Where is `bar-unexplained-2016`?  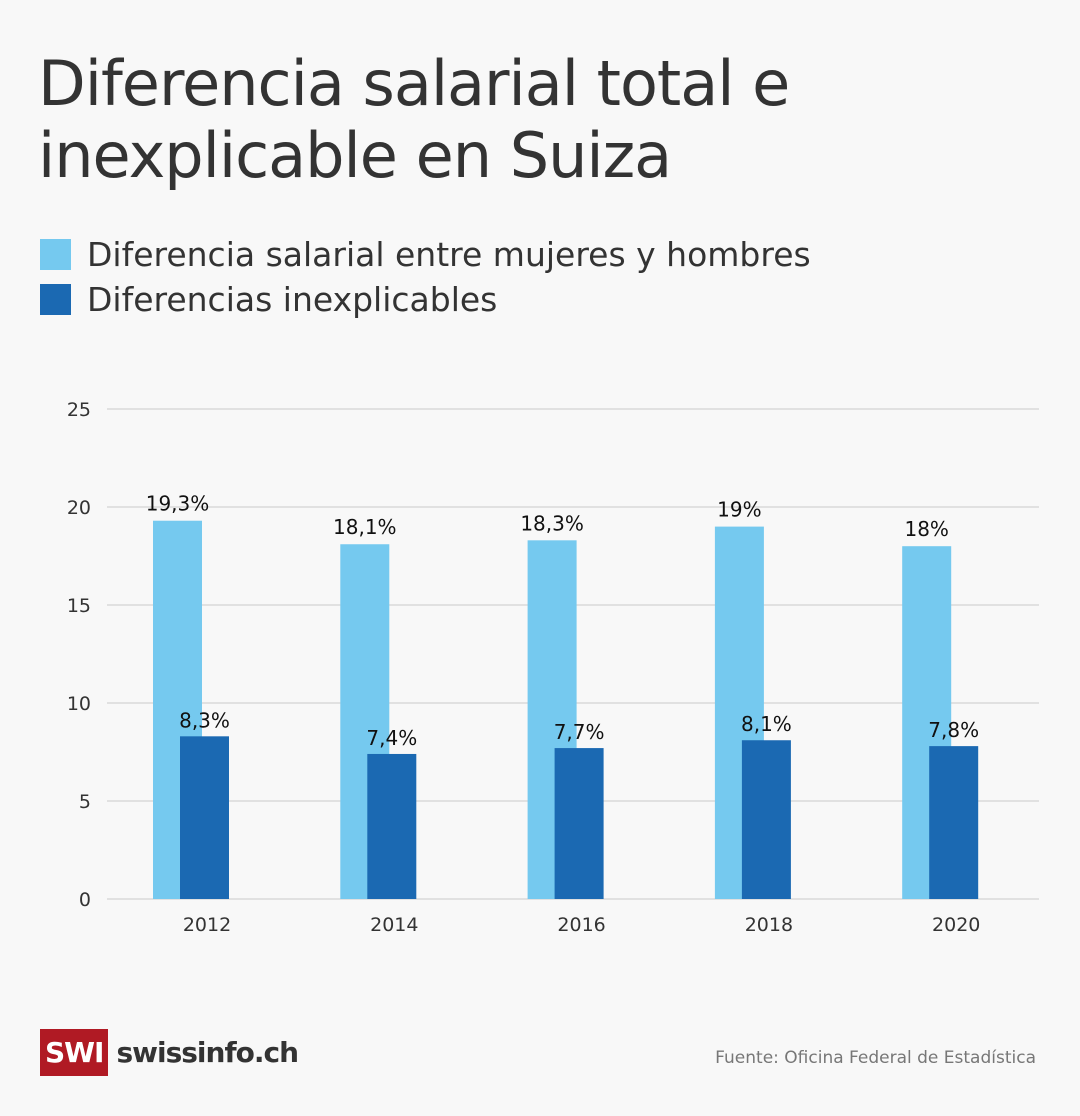 bar-unexplained-2016 is located at coordinates (579, 823).